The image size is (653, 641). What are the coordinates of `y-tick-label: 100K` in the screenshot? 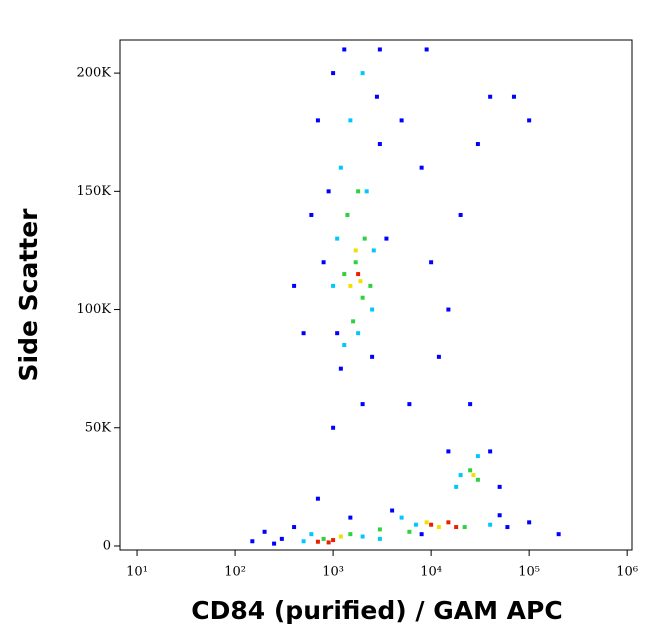 It's located at (93, 309).